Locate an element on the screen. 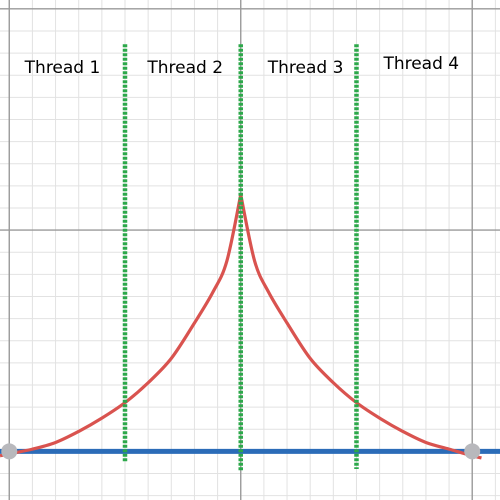  thread-labels: Thread 1 Thread 2 Thread 3 Thread 4 is located at coordinates (241, 66).